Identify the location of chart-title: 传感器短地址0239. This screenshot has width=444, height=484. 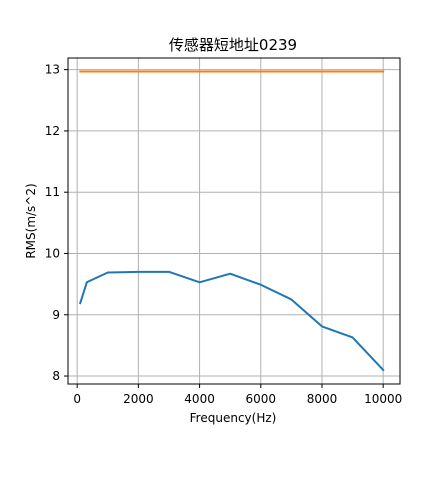
(233, 45).